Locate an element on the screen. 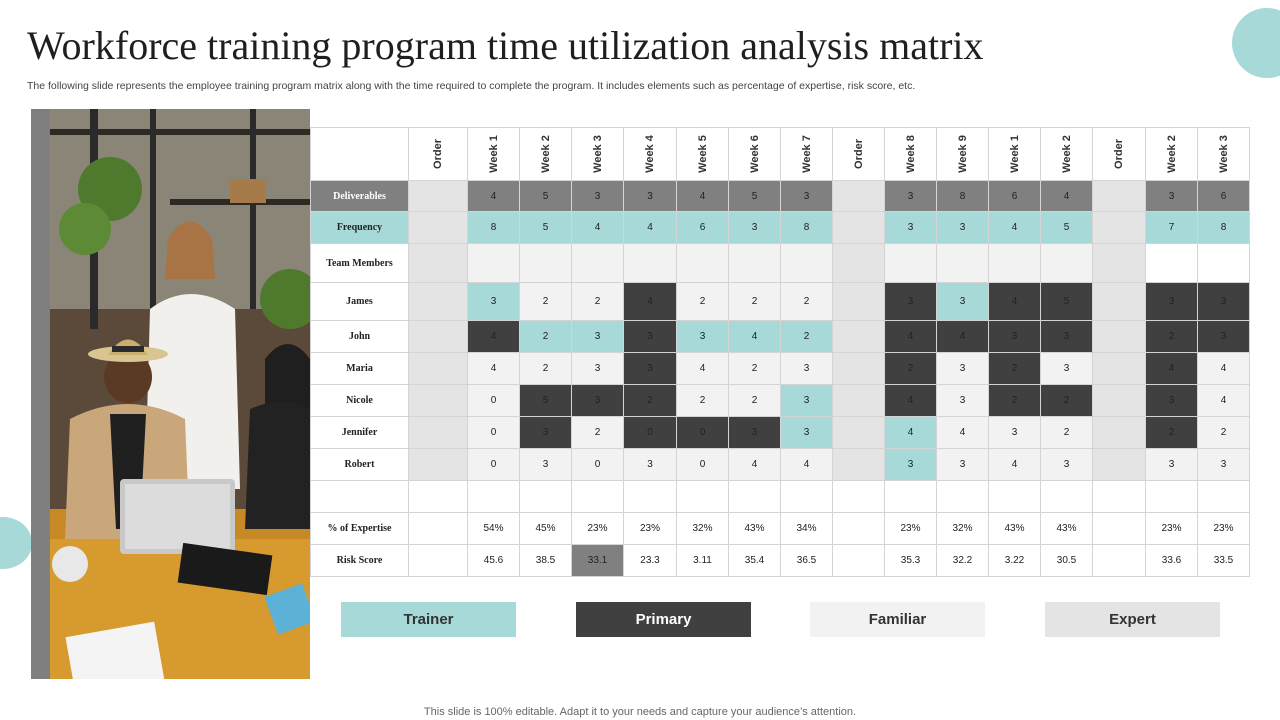 The height and width of the screenshot is (720, 1280). matrix-cell: 8 is located at coordinates (806, 227).